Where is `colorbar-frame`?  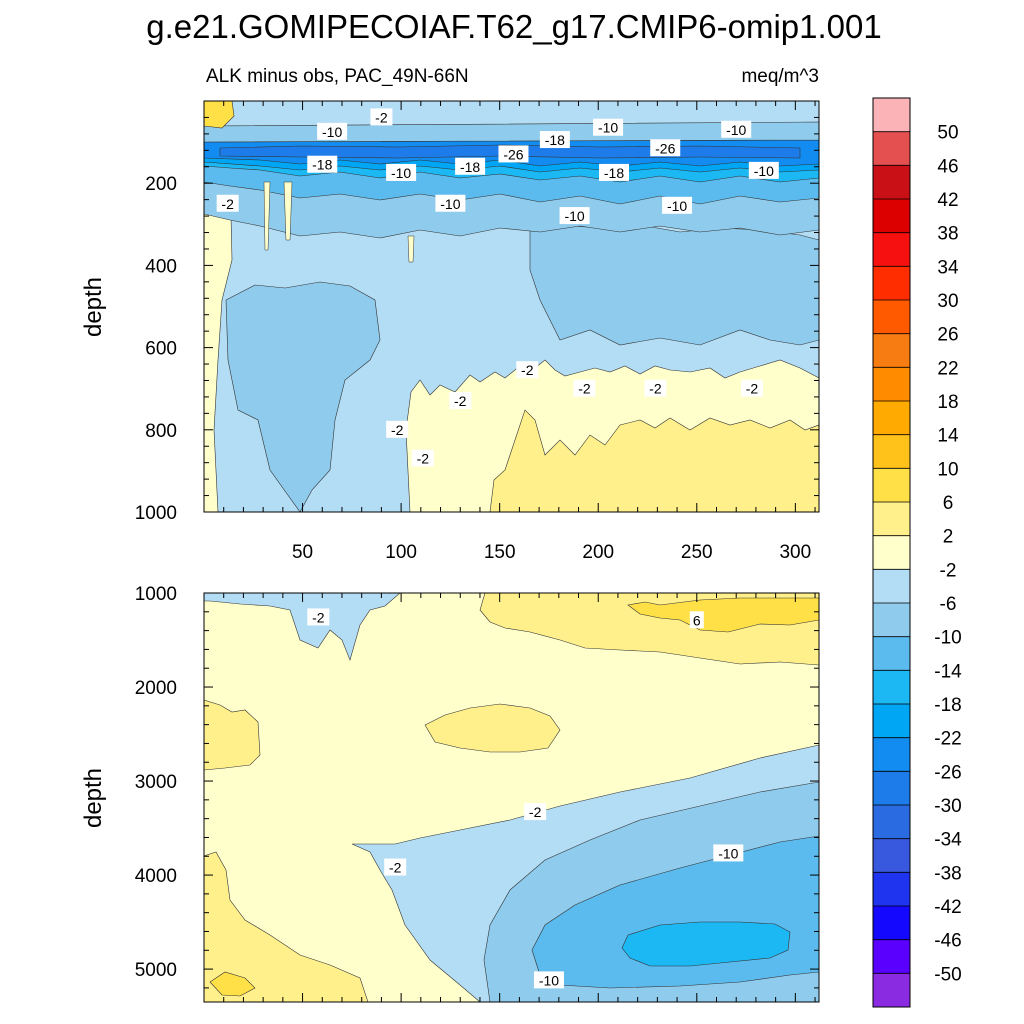
colorbar-frame is located at coordinates (891, 552).